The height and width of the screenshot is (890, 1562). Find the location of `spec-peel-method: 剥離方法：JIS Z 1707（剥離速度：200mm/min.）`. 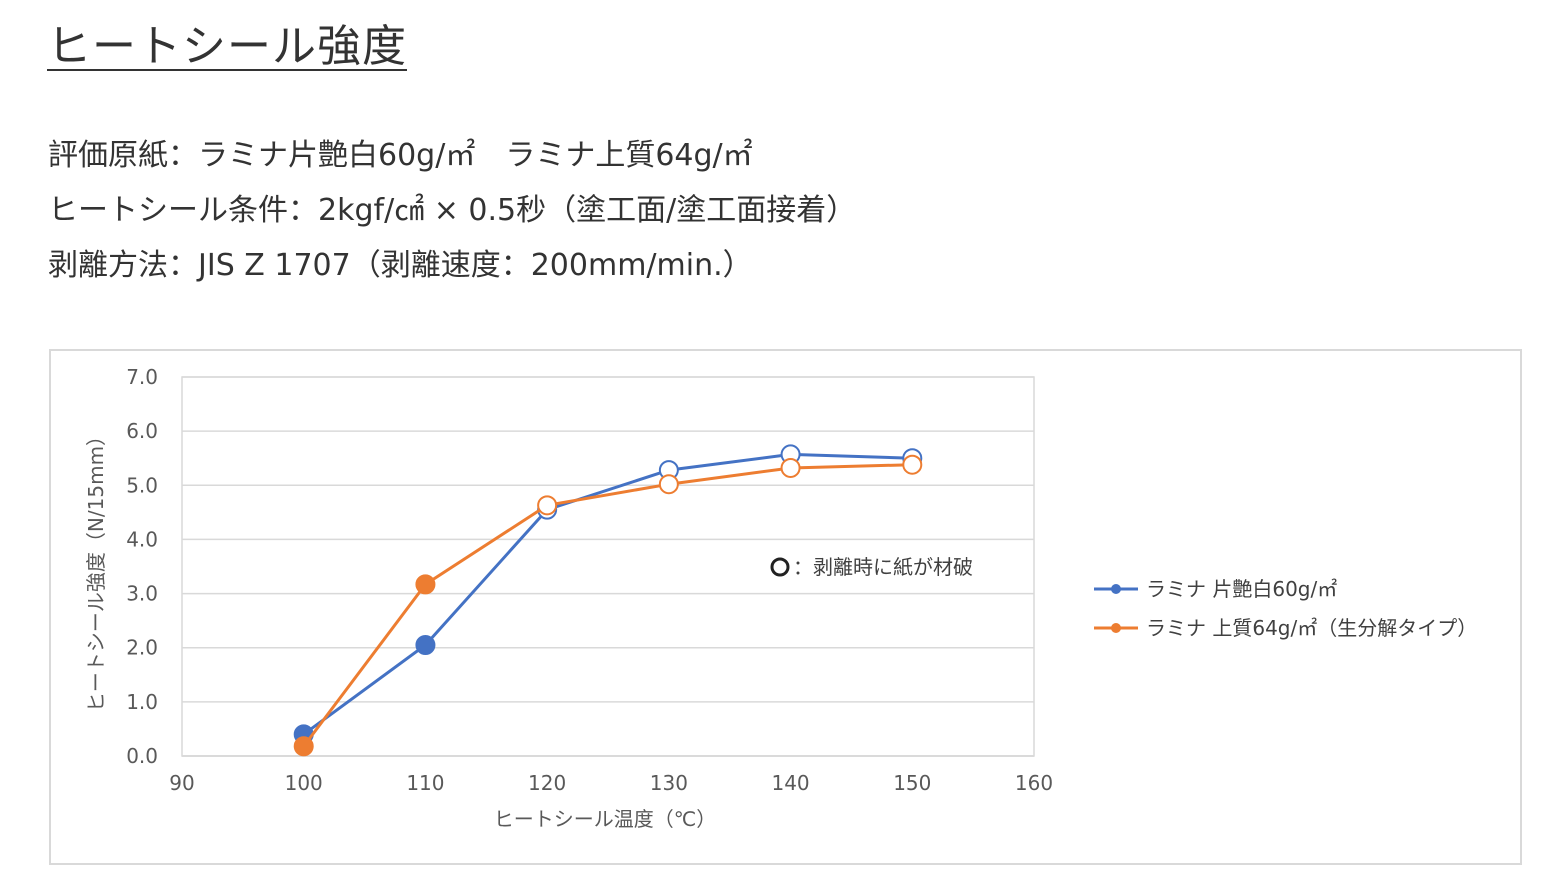

spec-peel-method: 剥離方法：JIS Z 1707（剥離速度：200mm/min.） is located at coordinates (400, 265).